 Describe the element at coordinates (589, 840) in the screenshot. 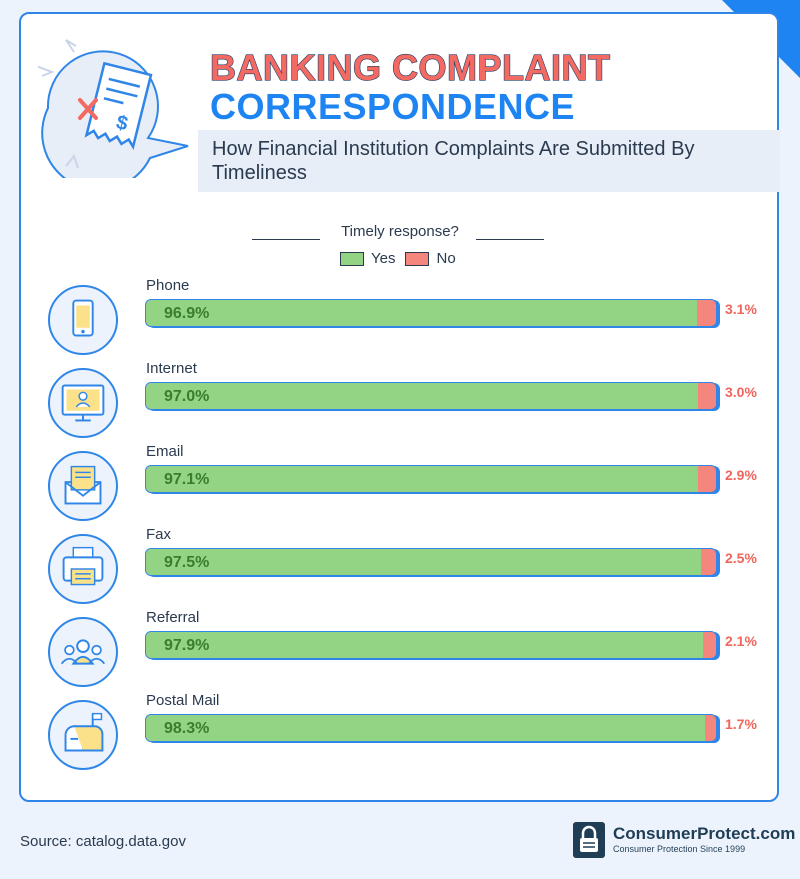

I see `padlock-icon` at that location.